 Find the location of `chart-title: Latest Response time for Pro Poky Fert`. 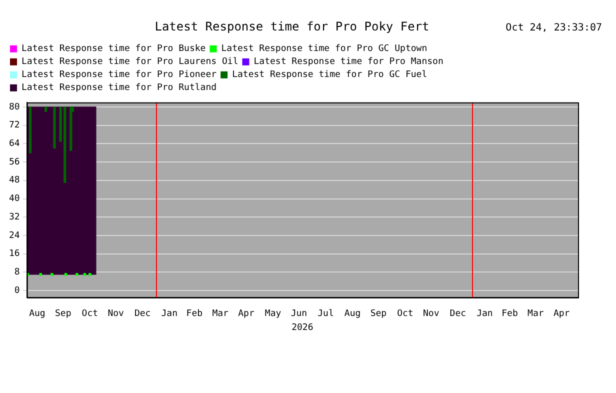

chart-title: Latest Response time for Pro Poky Fert is located at coordinates (292, 26).